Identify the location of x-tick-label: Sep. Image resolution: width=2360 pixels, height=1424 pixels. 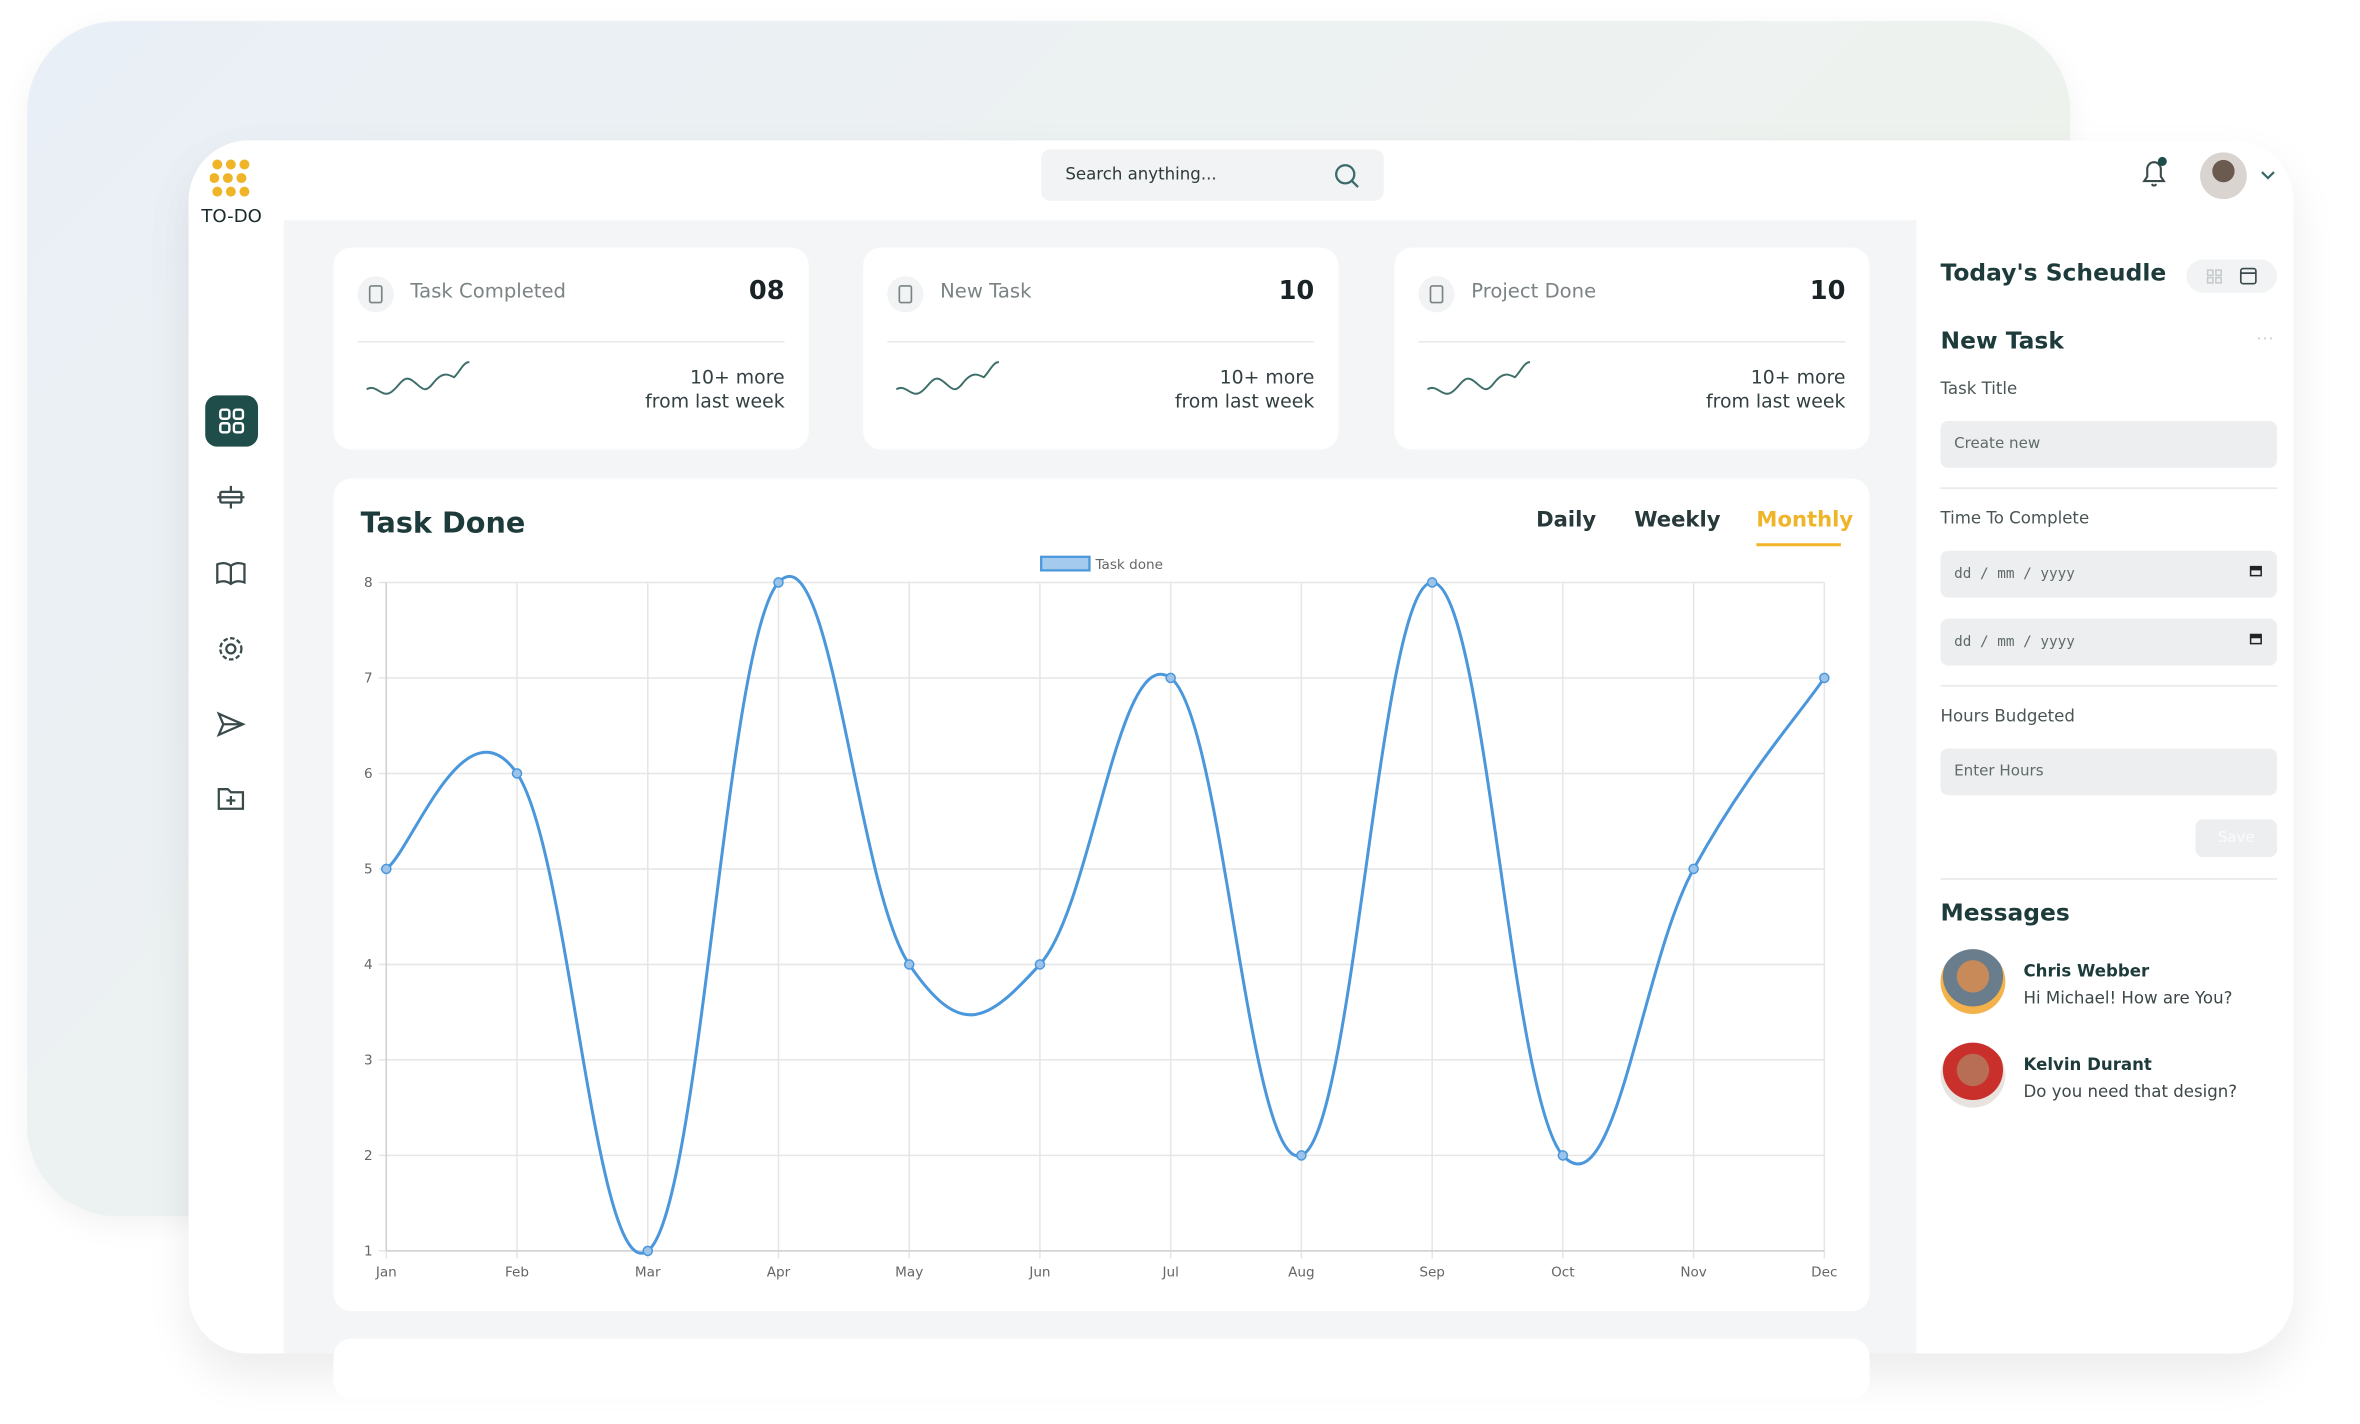
(1432, 1273).